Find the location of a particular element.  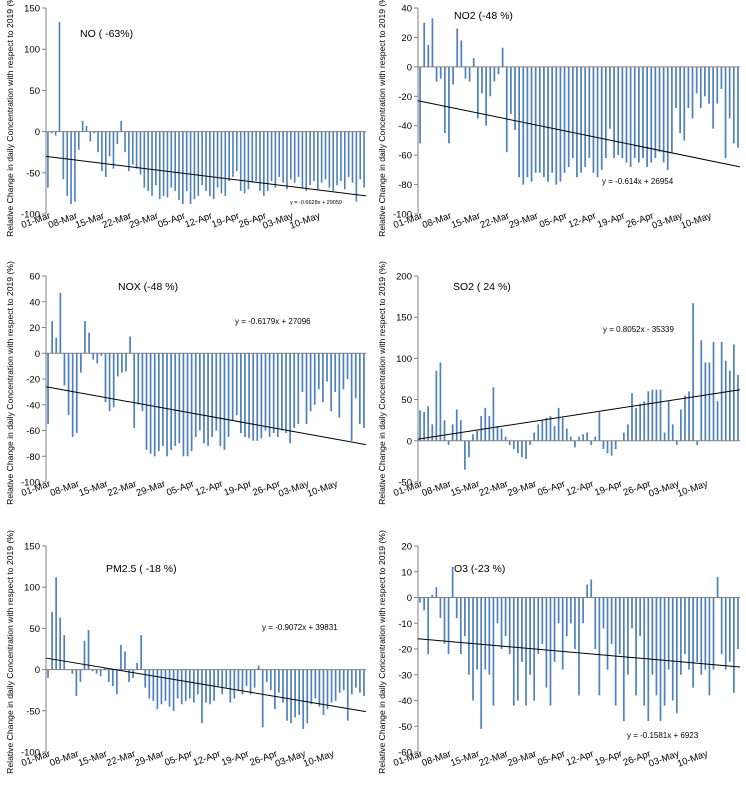

x-tick-label: 08-Mar is located at coordinates (437, 220).